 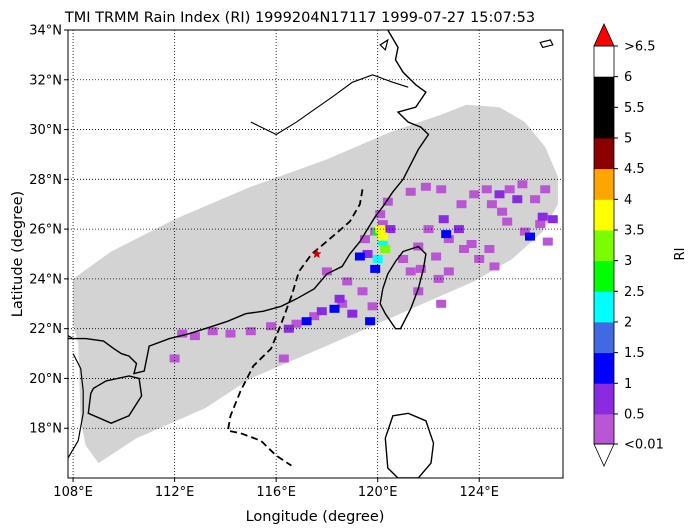 What do you see at coordinates (604, 455) in the screenshot?
I see `colorbar-under-triangle` at bounding box center [604, 455].